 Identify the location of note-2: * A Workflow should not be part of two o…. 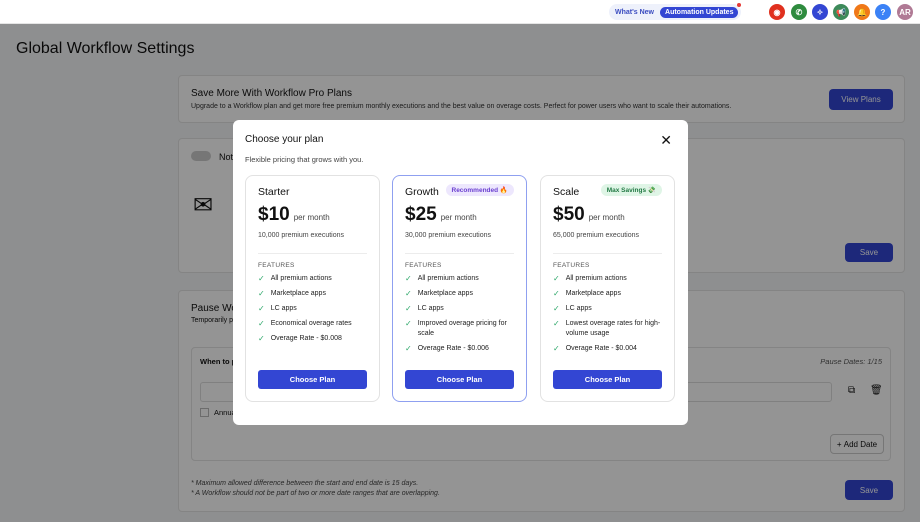
(315, 493).